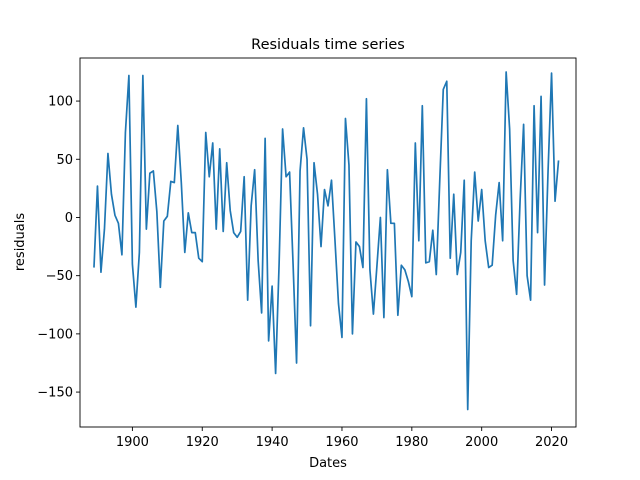  Describe the element at coordinates (60, 102) in the screenshot. I see `y-tick-label: 100` at that location.